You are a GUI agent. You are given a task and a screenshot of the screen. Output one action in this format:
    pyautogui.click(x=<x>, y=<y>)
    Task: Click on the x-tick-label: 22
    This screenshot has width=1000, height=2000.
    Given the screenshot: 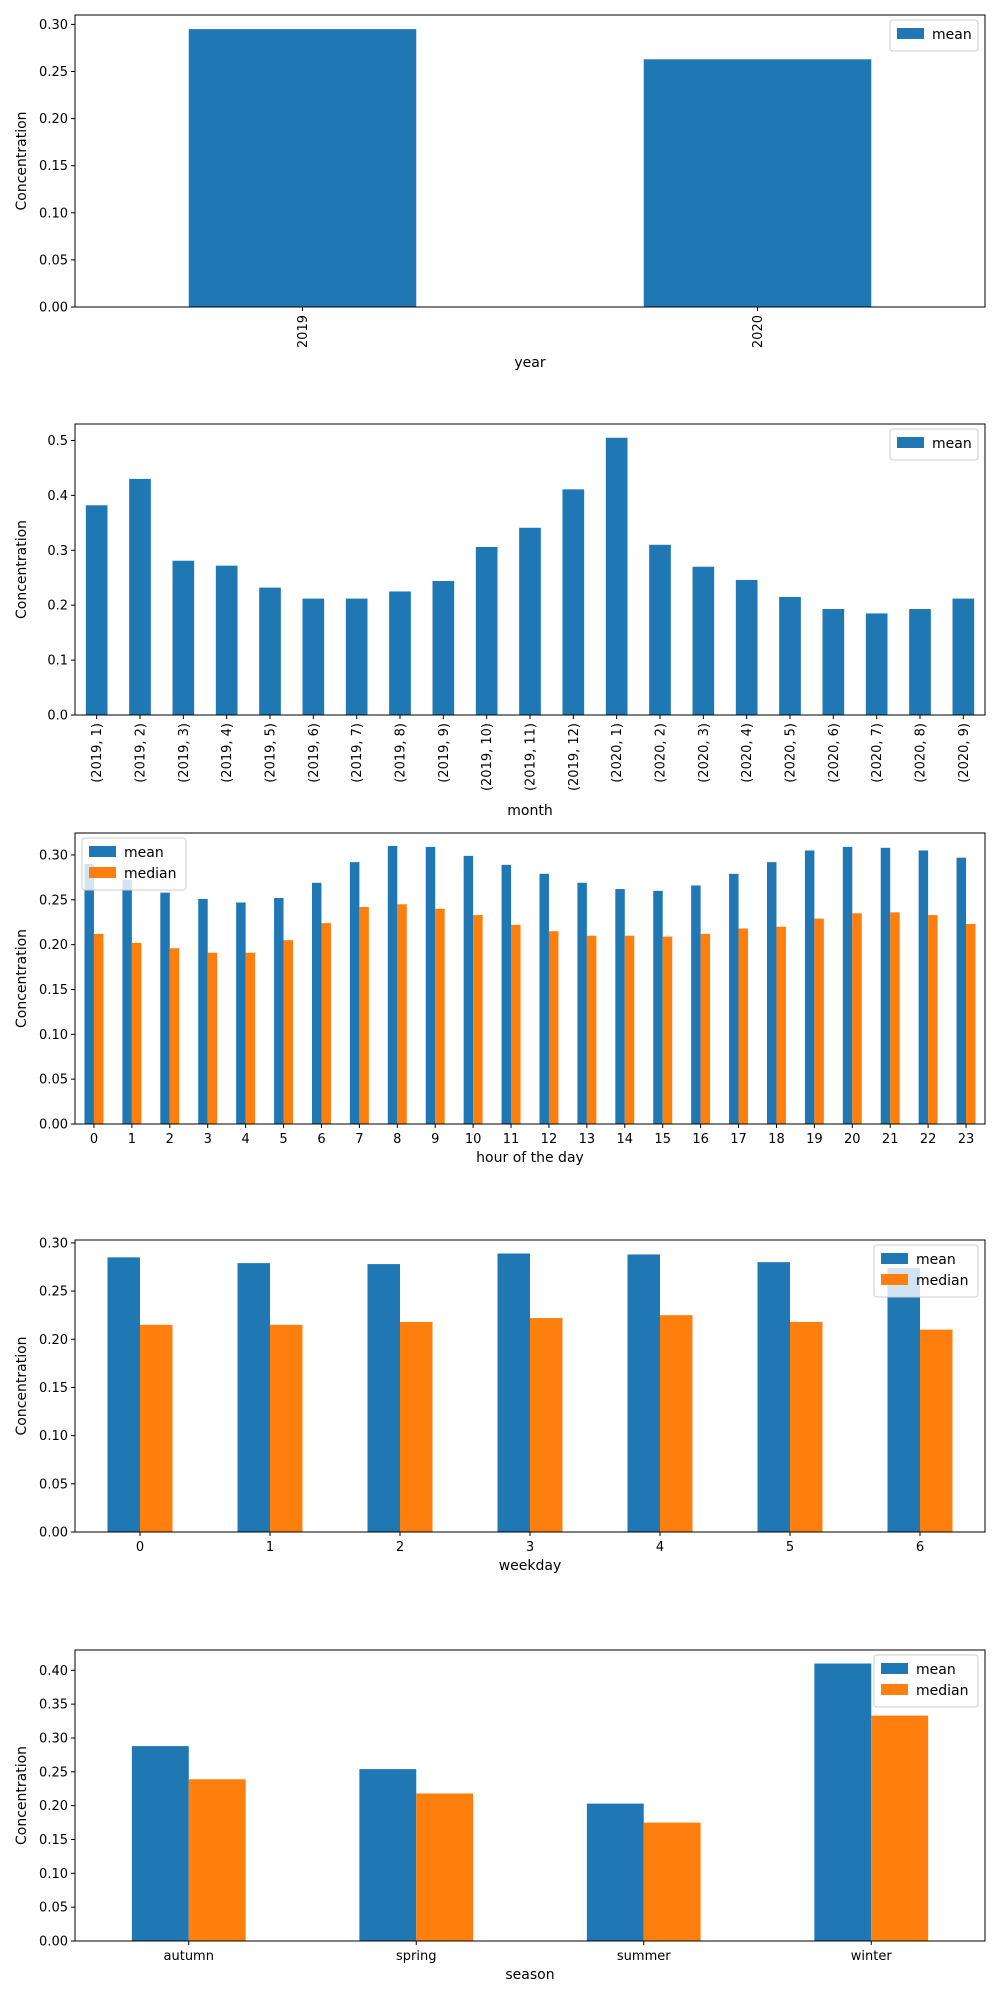 What is the action you would take?
    pyautogui.click(x=928, y=1139)
    